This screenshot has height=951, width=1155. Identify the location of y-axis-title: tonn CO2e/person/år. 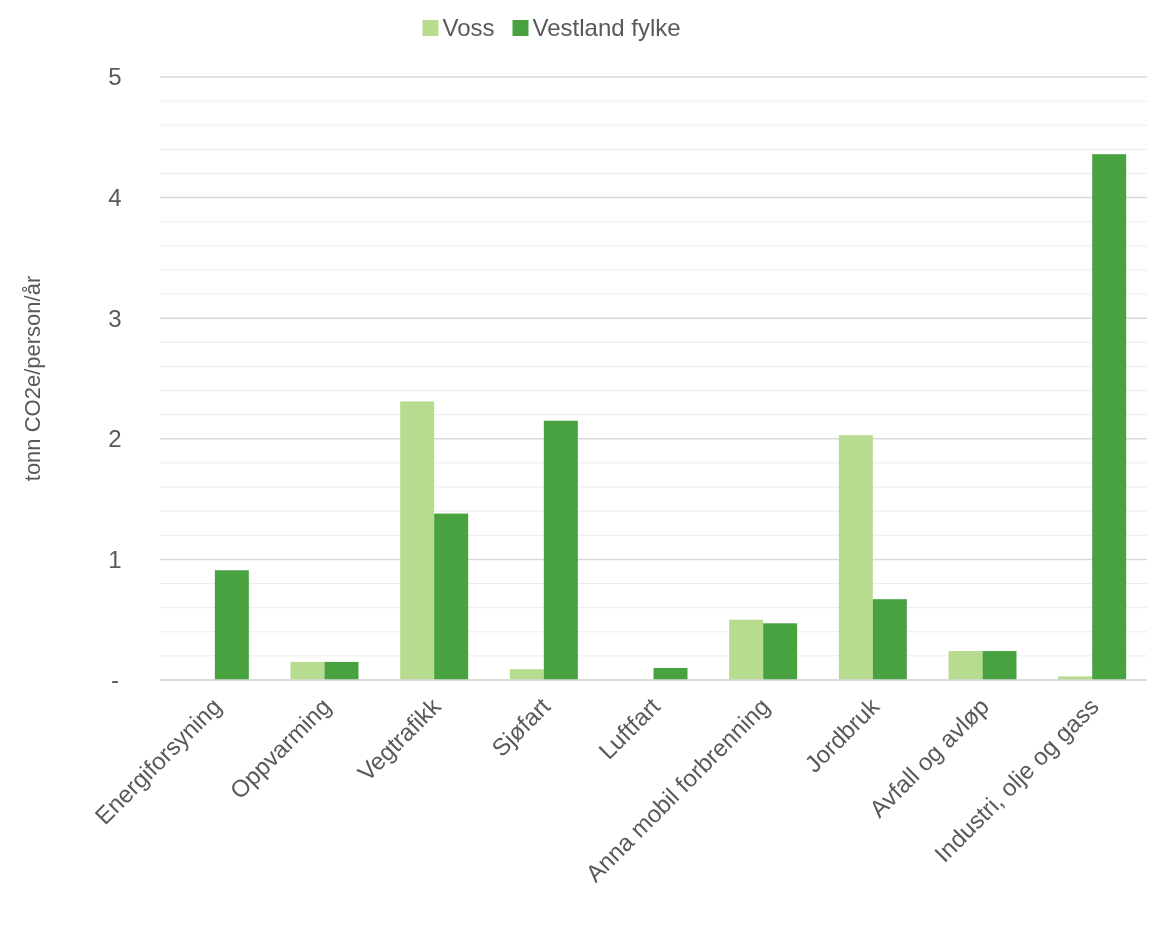
(32, 378).